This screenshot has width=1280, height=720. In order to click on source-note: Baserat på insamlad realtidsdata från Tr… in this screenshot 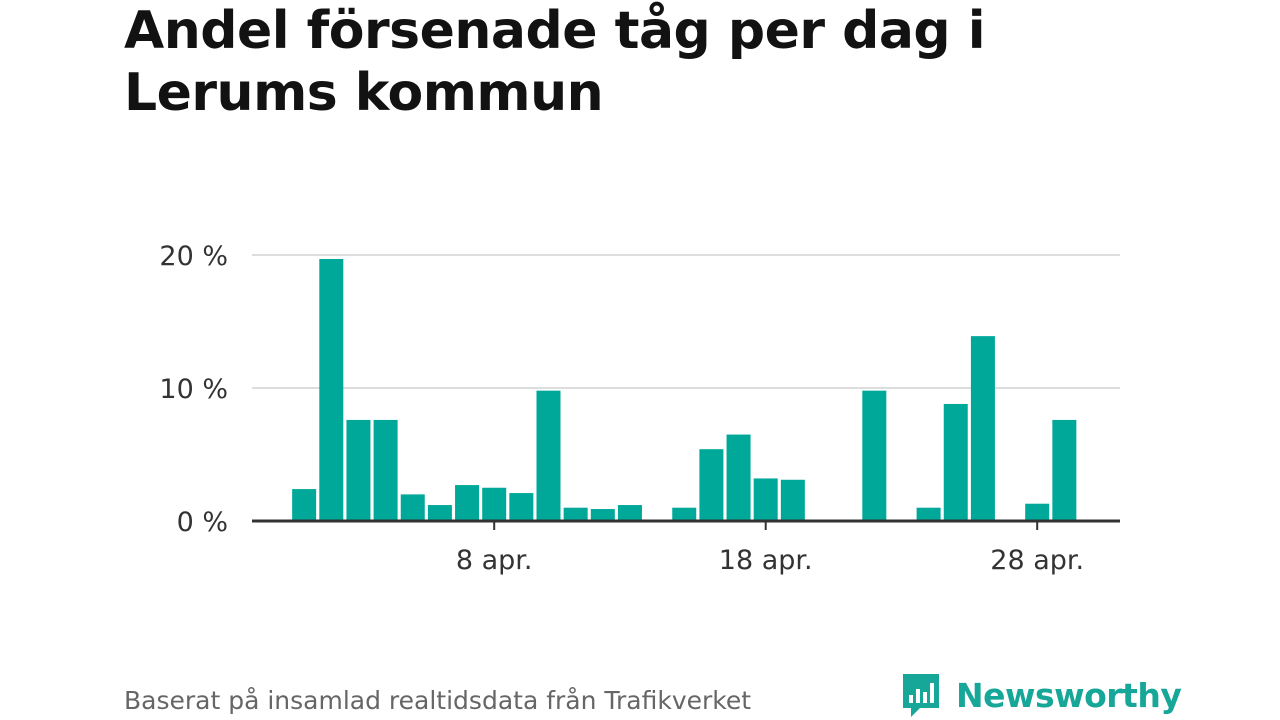, I will do `click(438, 700)`.